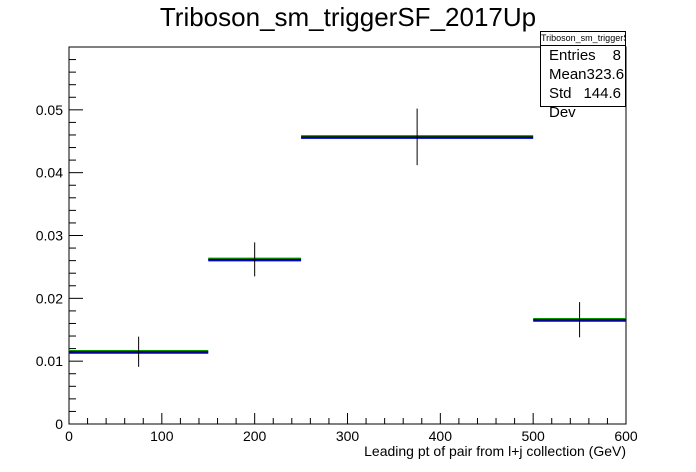 The width and height of the screenshot is (696, 472). I want to click on stats-box-title: Triboson_sm_triggerSF_2017Up, so click(583, 39).